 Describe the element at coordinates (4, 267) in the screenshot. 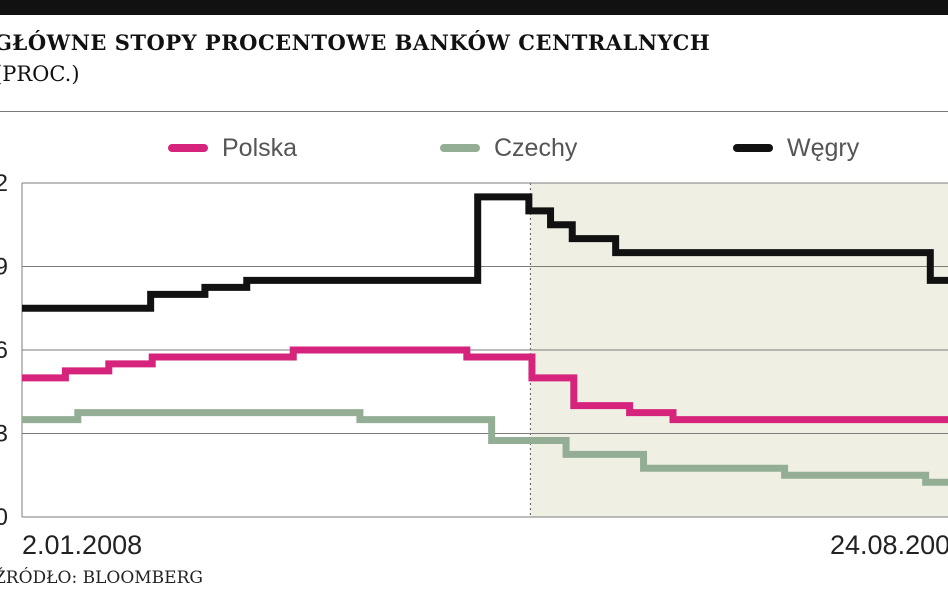

I see `y-tick-label-9: 9` at that location.